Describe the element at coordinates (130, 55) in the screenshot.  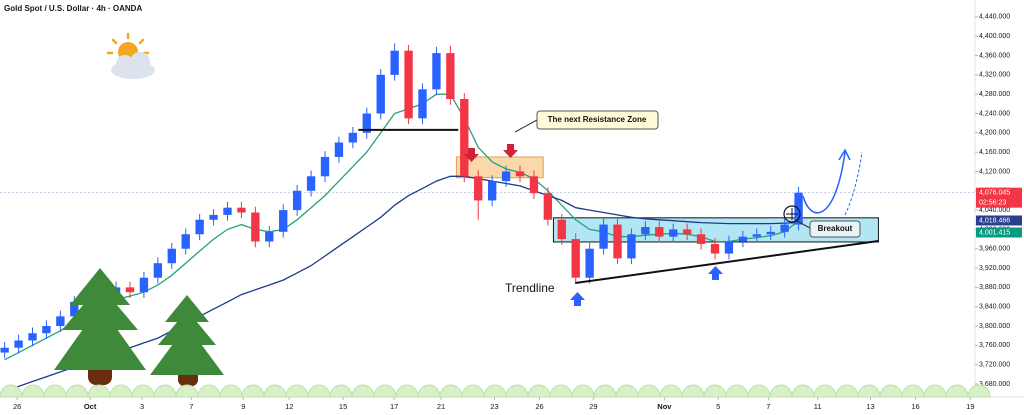
I see `sun-icon` at that location.